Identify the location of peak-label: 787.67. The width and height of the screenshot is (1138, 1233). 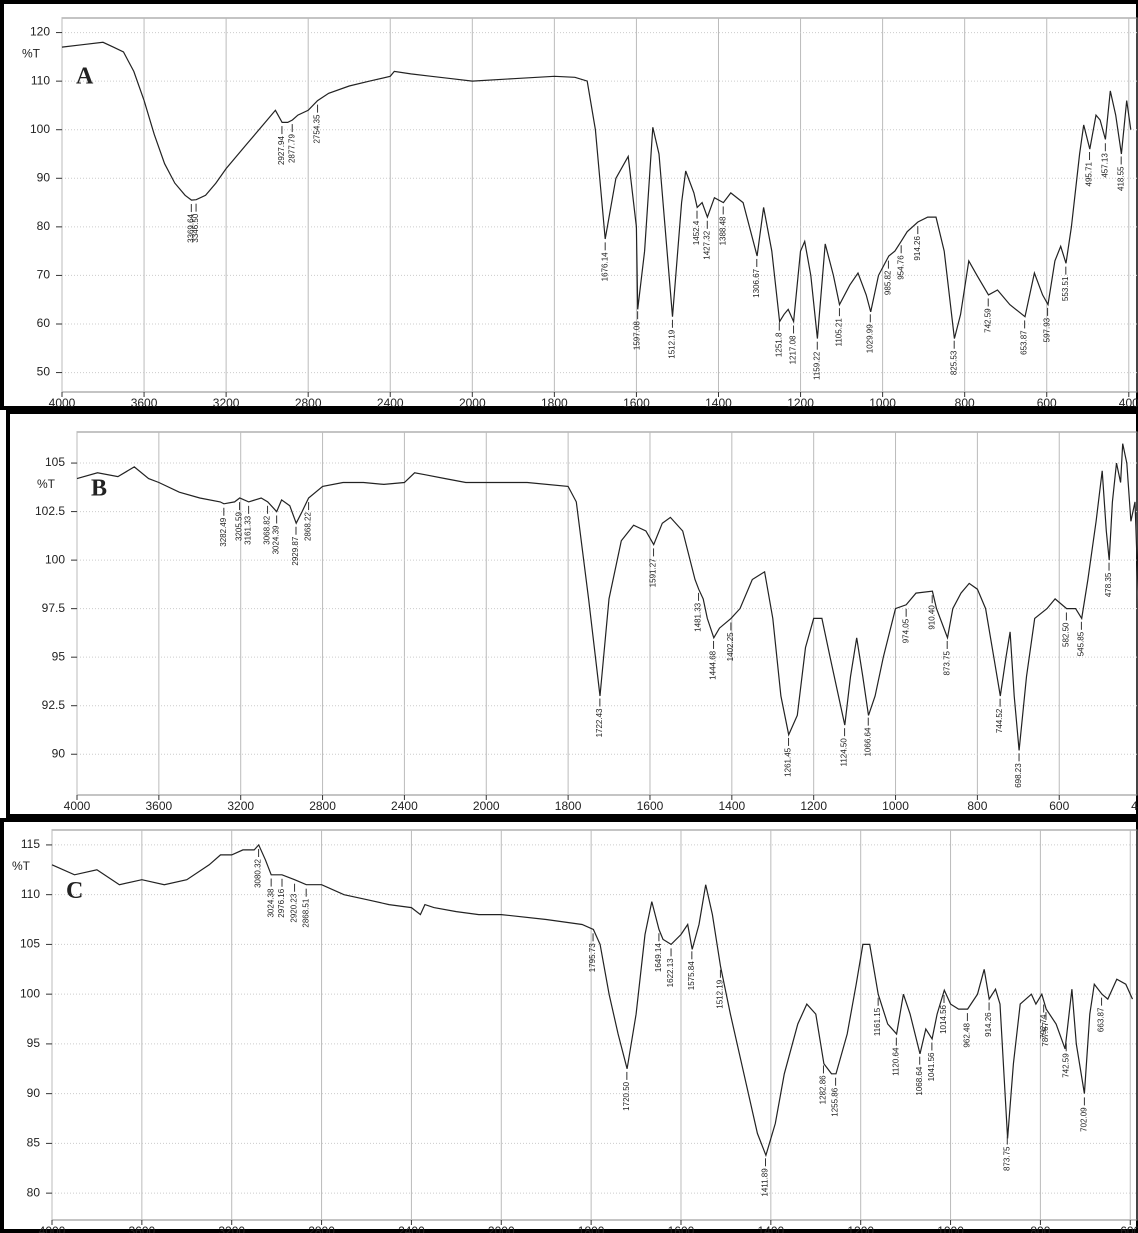
(1045, 1034).